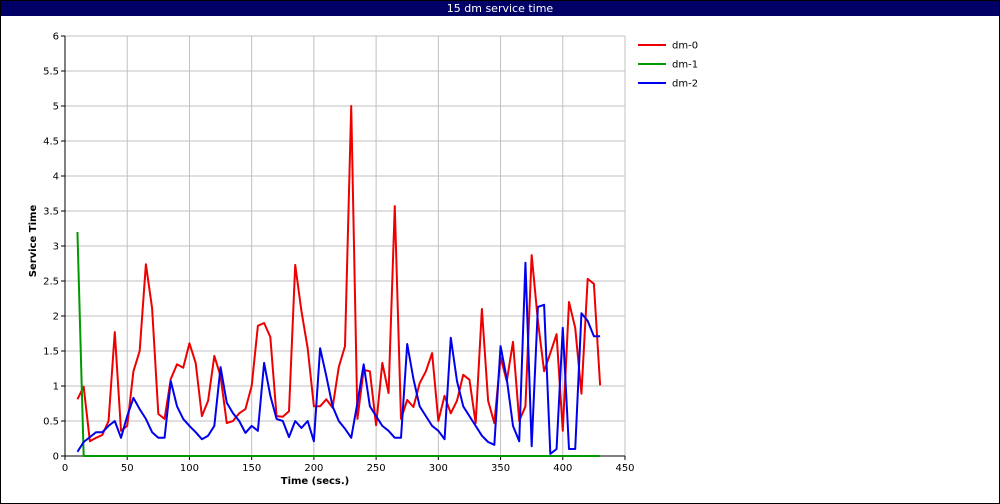 This screenshot has height=504, width=1000. I want to click on y-axis-label: Service Time, so click(33, 241).